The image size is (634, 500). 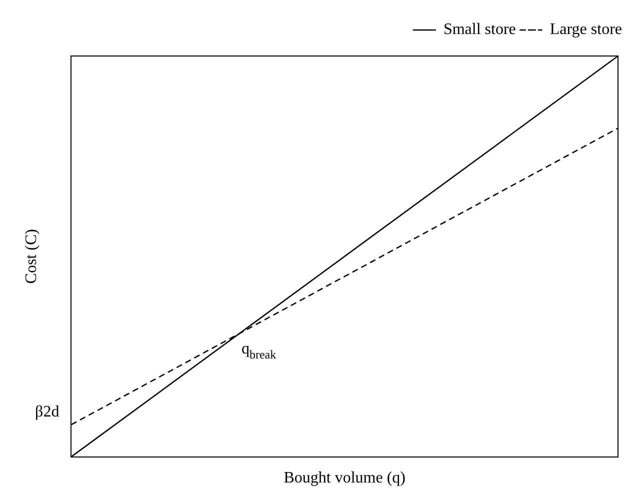 I want to click on legend-label: Small store, so click(x=479, y=29).